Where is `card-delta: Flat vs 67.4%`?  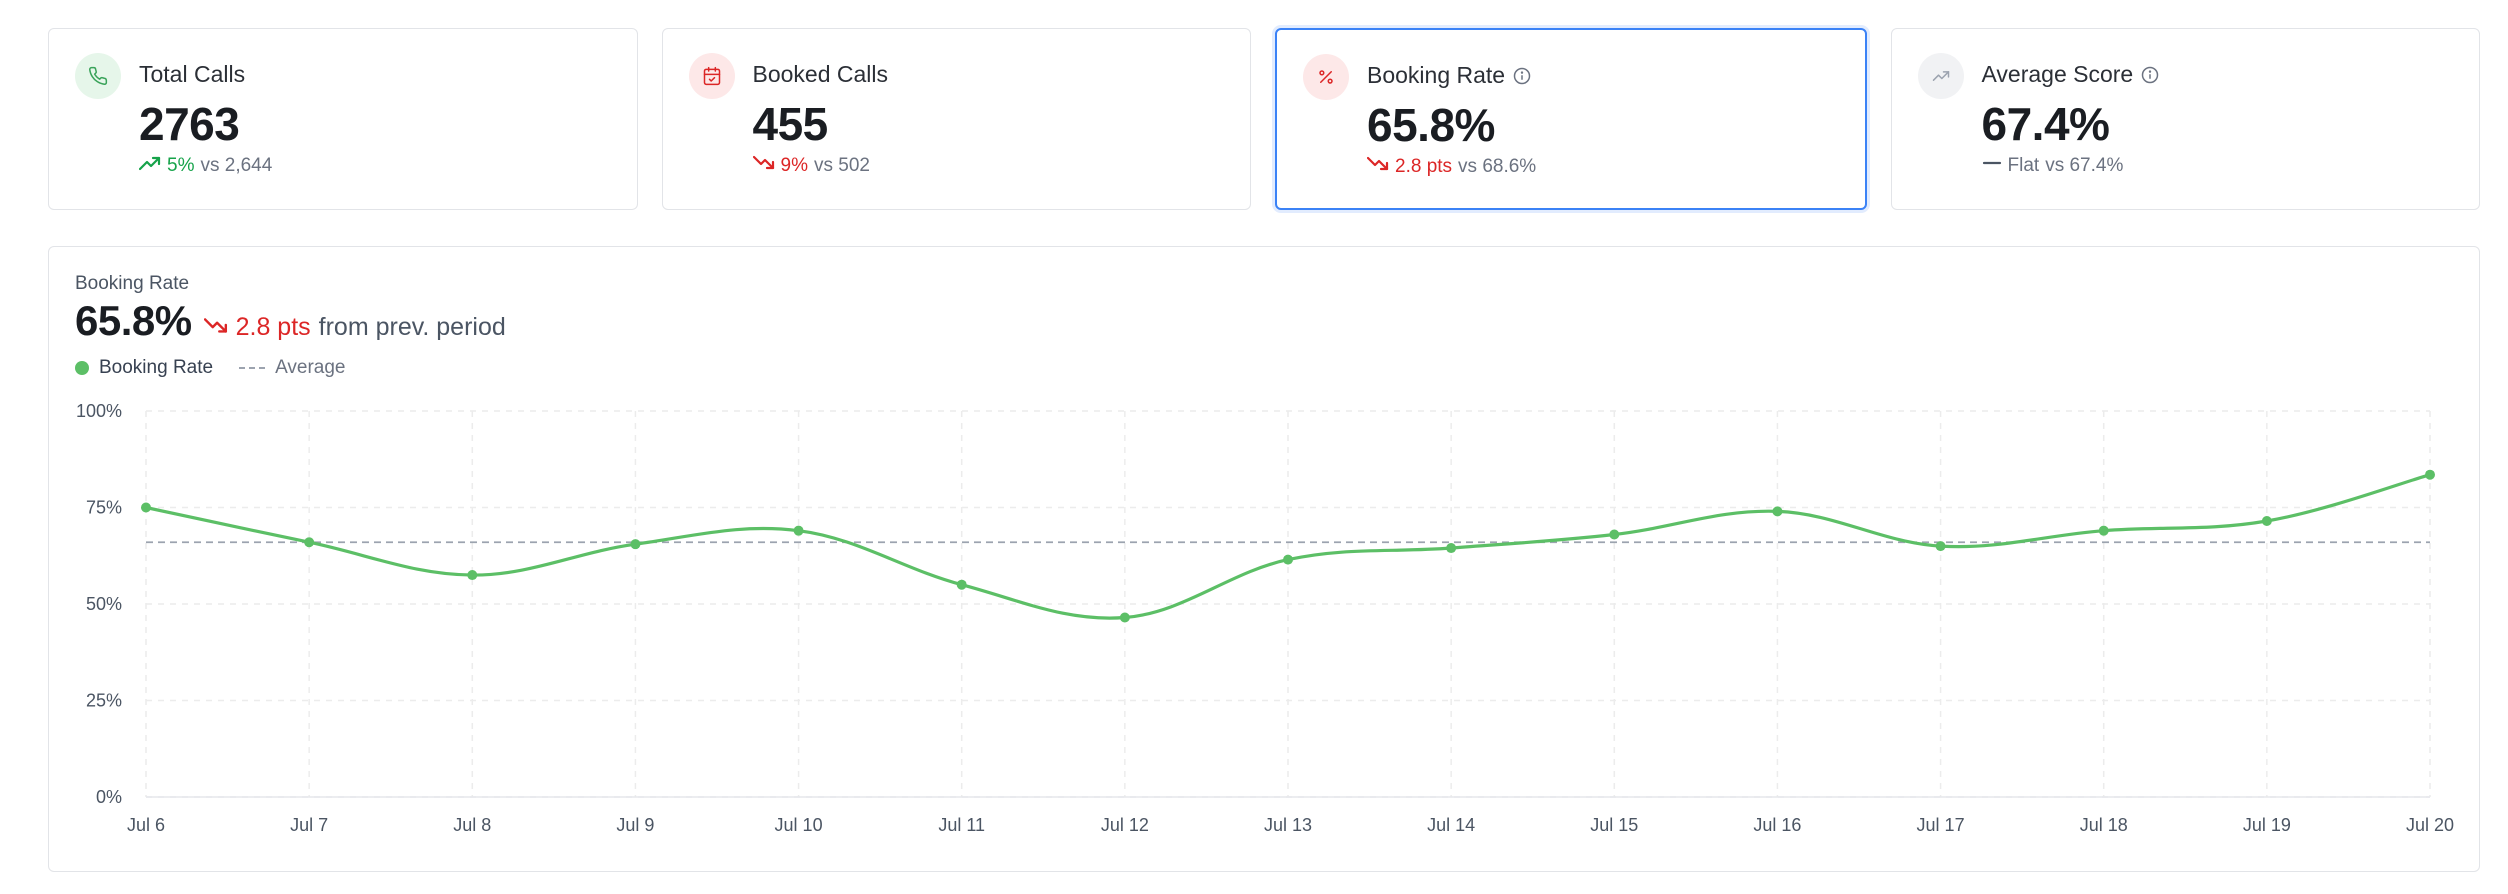
card-delta: Flat vs 67.4% is located at coordinates (2053, 166).